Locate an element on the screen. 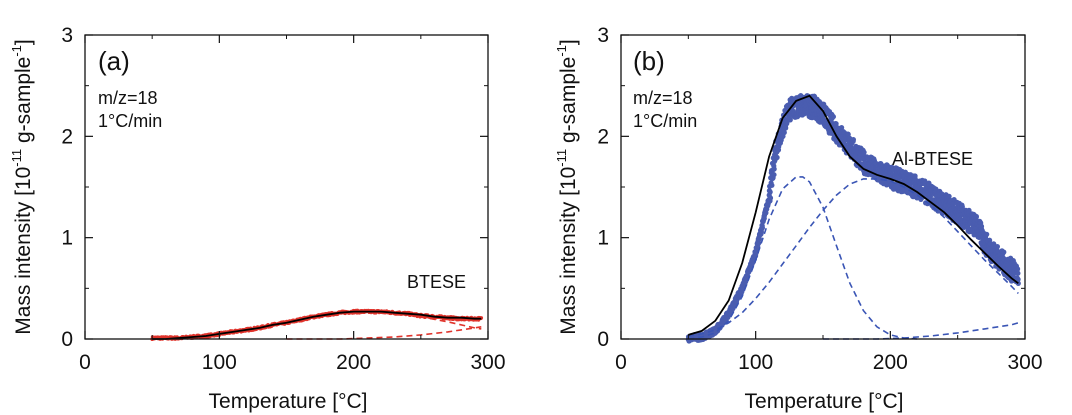  series-label: Al-BTESE is located at coordinates (932, 159).